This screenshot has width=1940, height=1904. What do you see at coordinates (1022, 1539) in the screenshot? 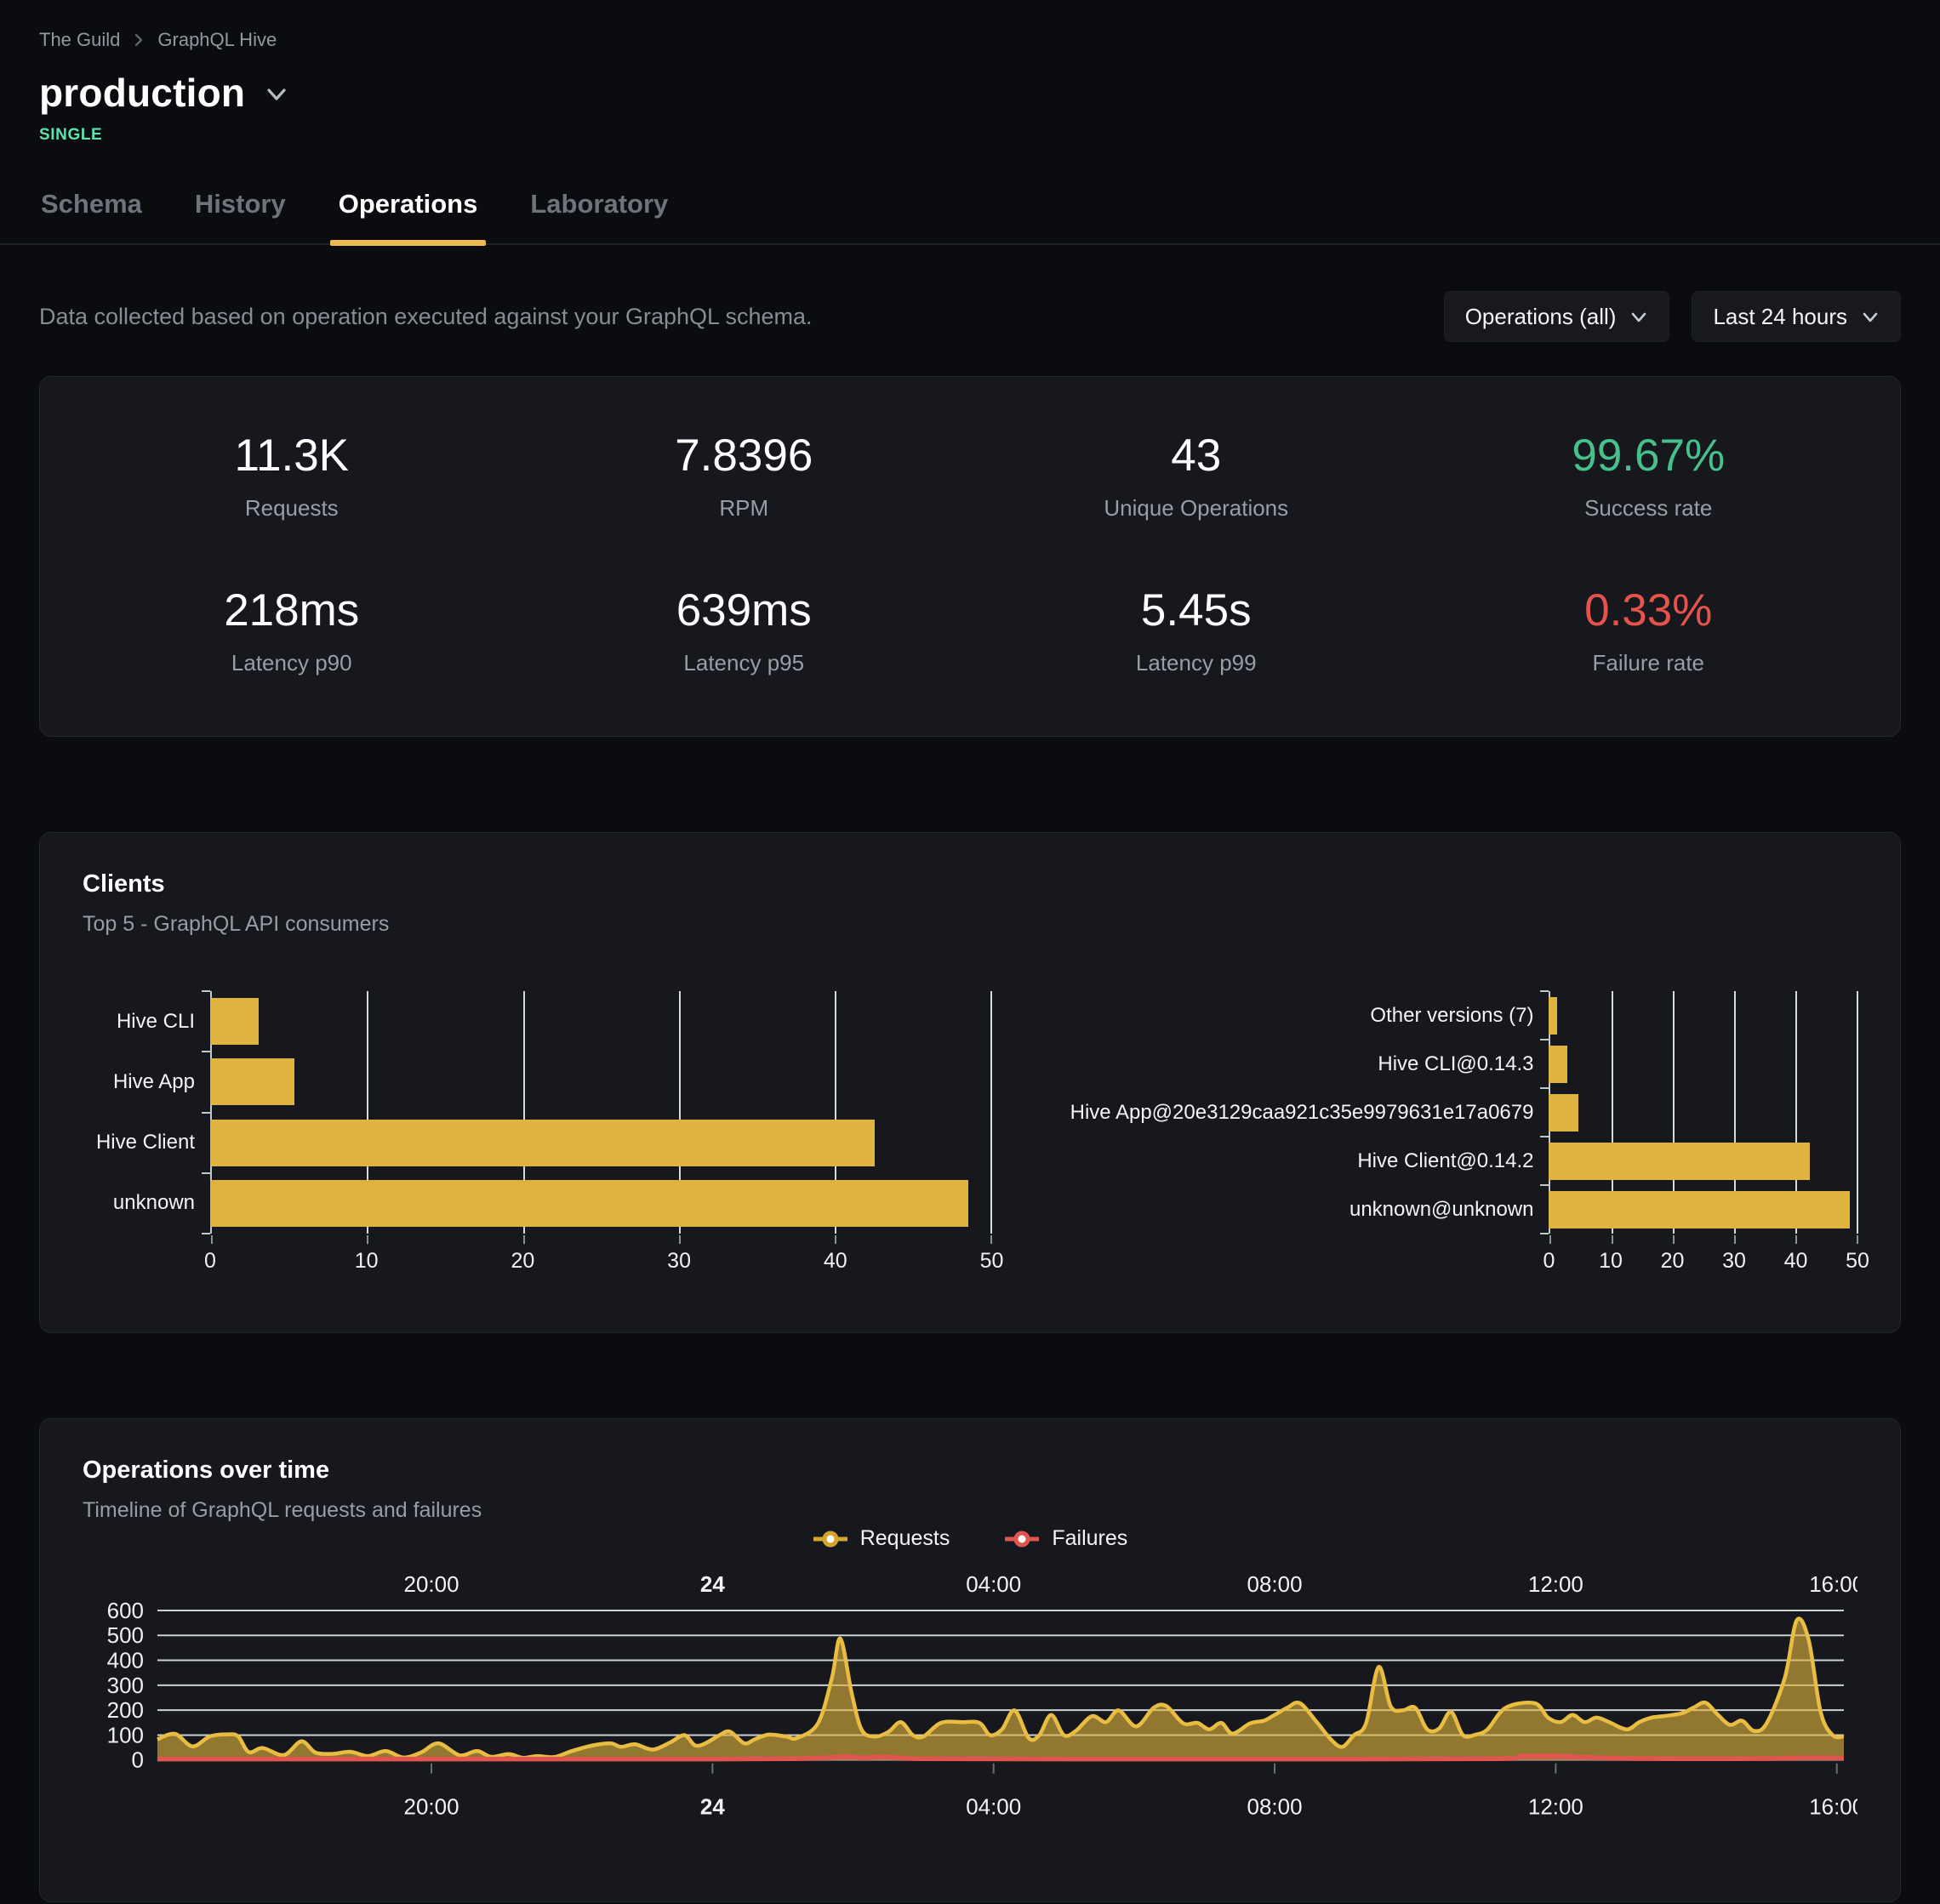
I see `failures-series-marker-icon` at bounding box center [1022, 1539].